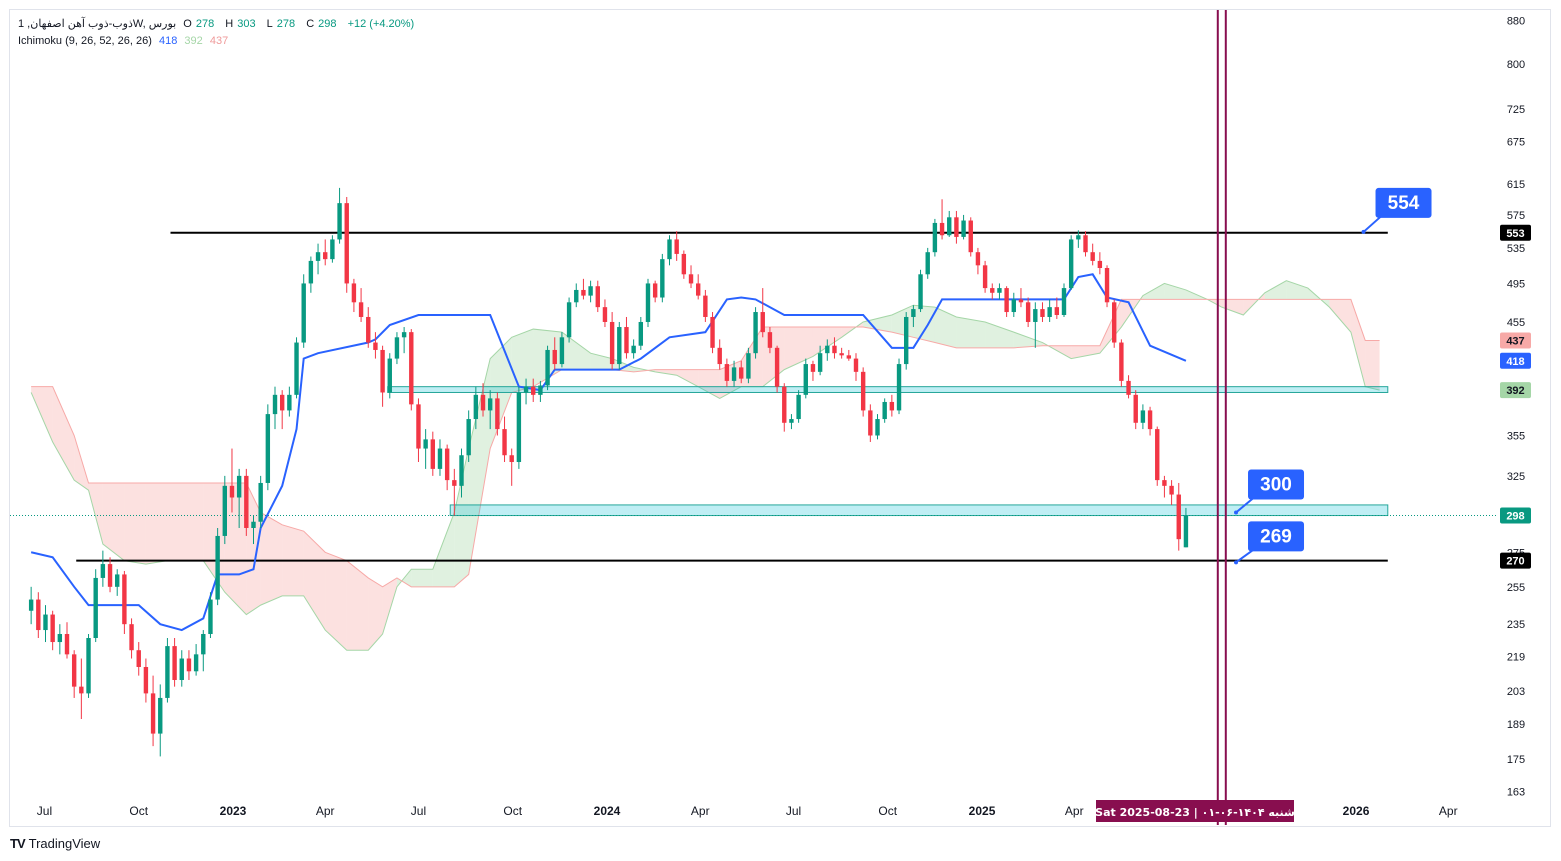 This screenshot has width=1561, height=861. I want to click on price-badge: 298, so click(1515, 515).